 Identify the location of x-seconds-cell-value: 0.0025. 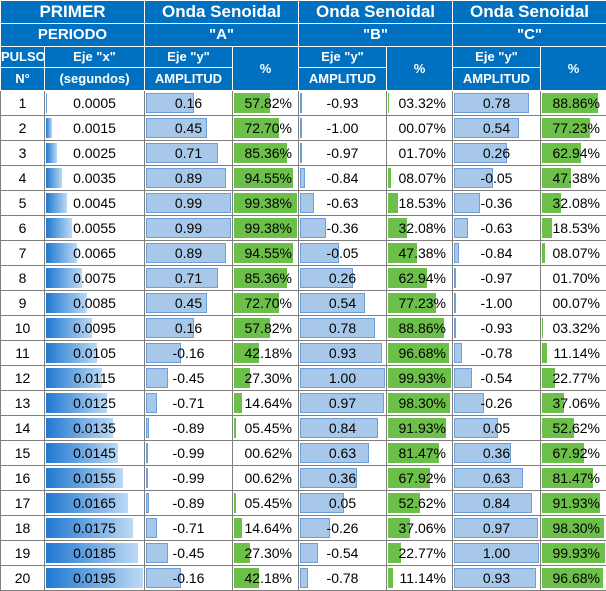
(94, 153).